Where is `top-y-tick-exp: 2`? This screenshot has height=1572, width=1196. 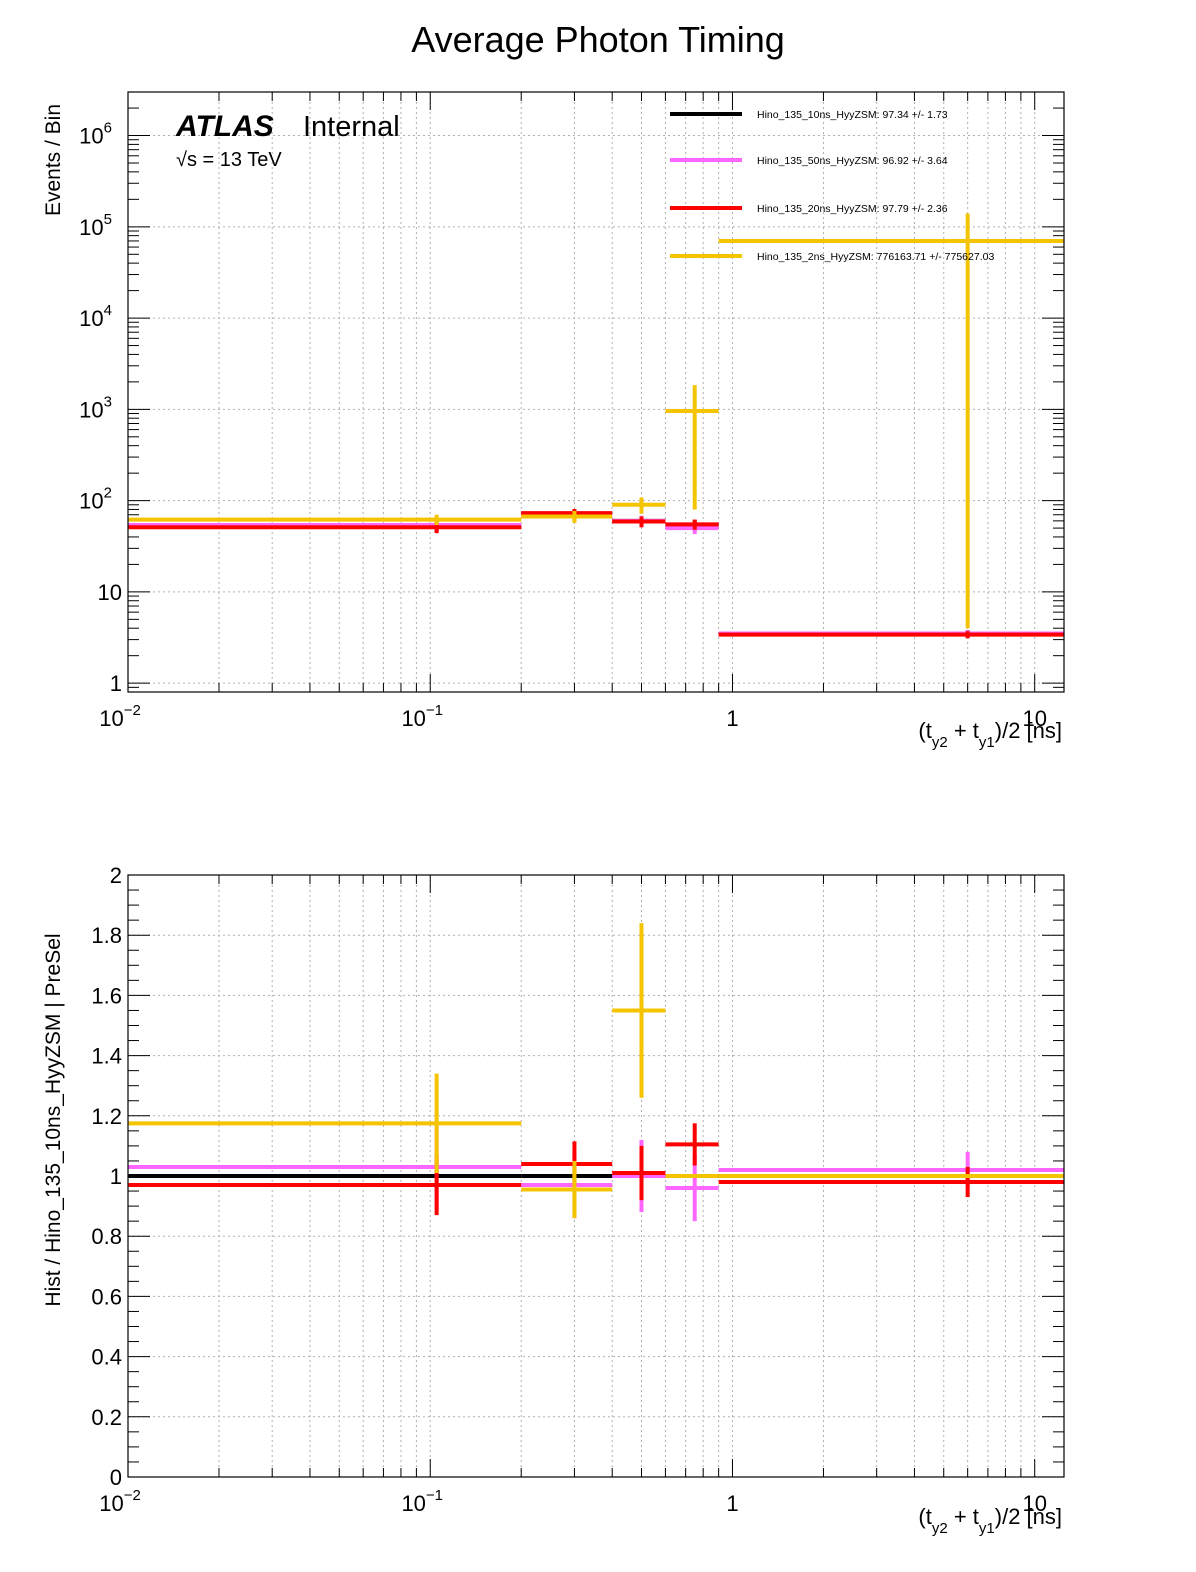
top-y-tick-exp: 2 is located at coordinates (108, 493).